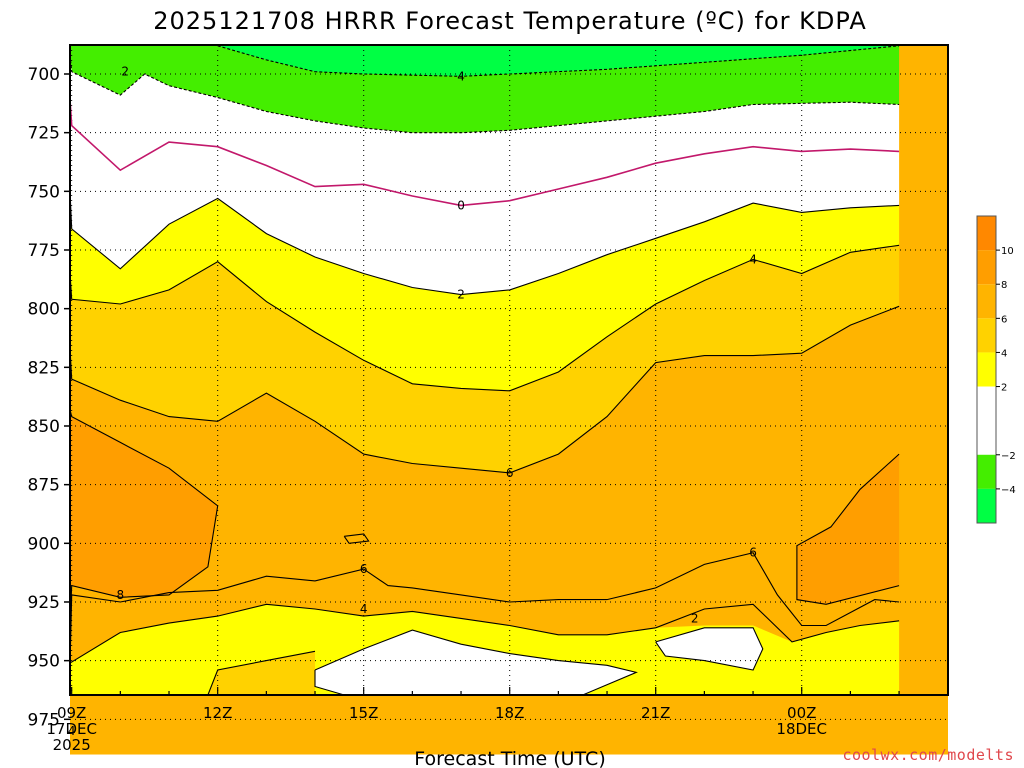 The image size is (1024, 768). Describe the element at coordinates (1008, 490) in the screenshot. I see `colorbar-tick-label-6: −4` at that location.